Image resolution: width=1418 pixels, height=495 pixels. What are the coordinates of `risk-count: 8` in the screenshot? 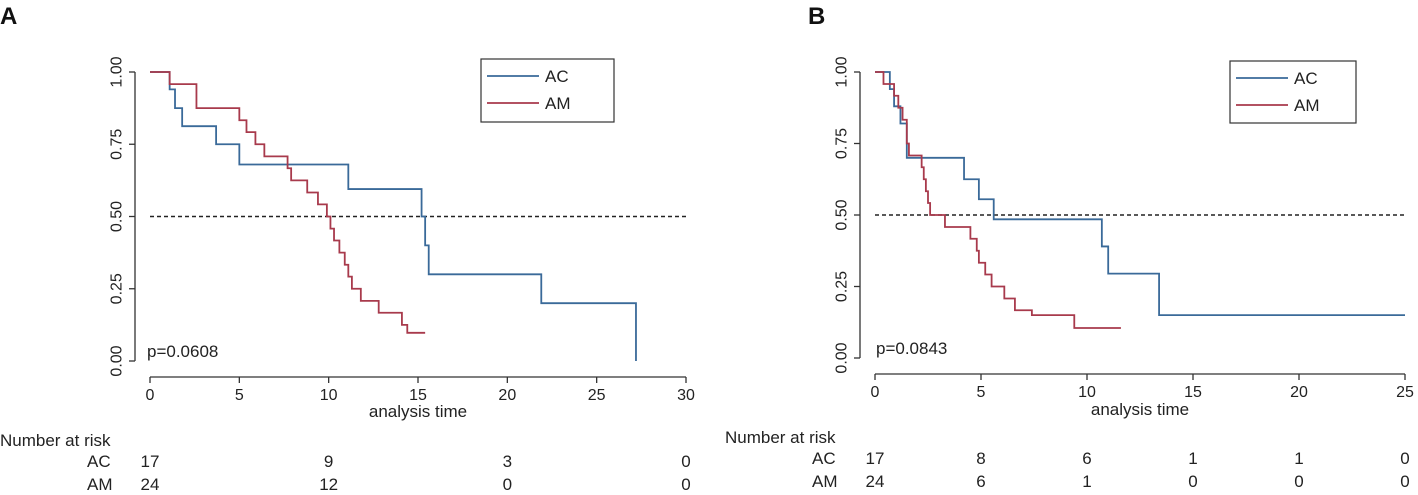 It's located at (980, 458).